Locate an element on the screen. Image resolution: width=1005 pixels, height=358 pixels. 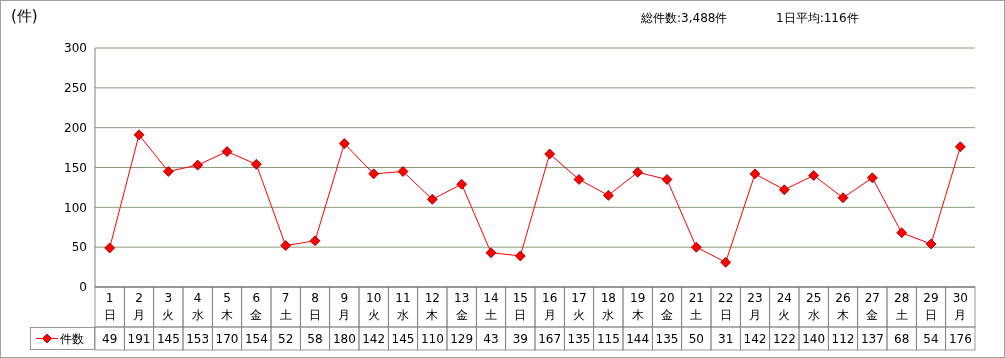
y-tick-label: 200 is located at coordinates (75, 127).